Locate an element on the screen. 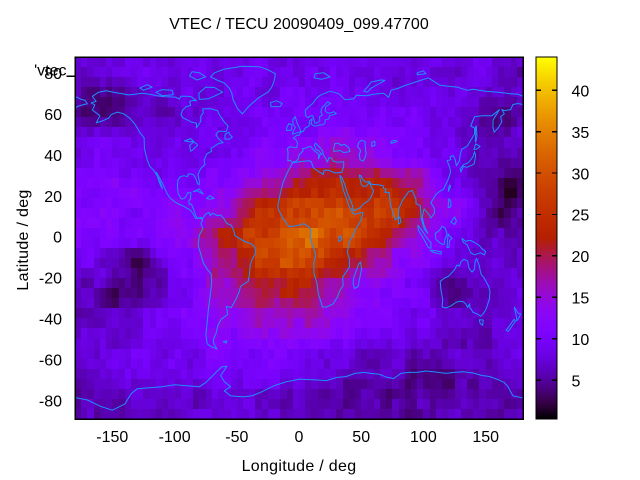 The image size is (640, 480). svg-text: 5 is located at coordinates (576, 381).